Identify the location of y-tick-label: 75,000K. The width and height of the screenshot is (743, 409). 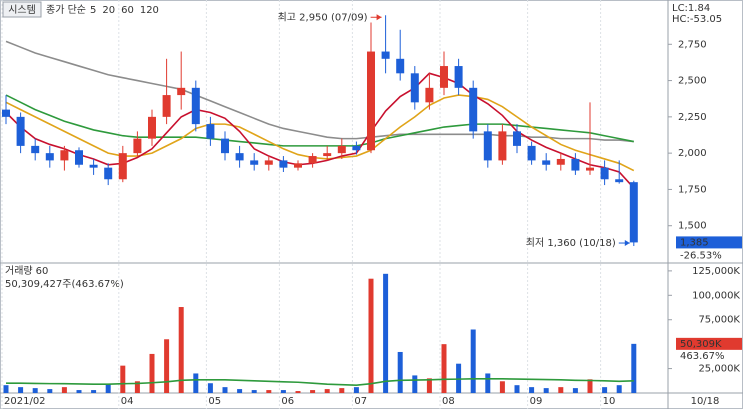
(719, 320).